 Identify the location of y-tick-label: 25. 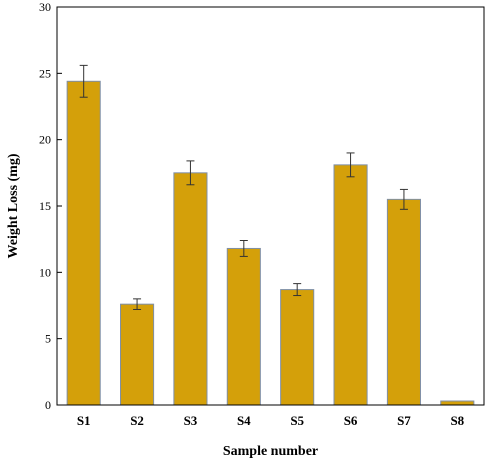
(45, 73).